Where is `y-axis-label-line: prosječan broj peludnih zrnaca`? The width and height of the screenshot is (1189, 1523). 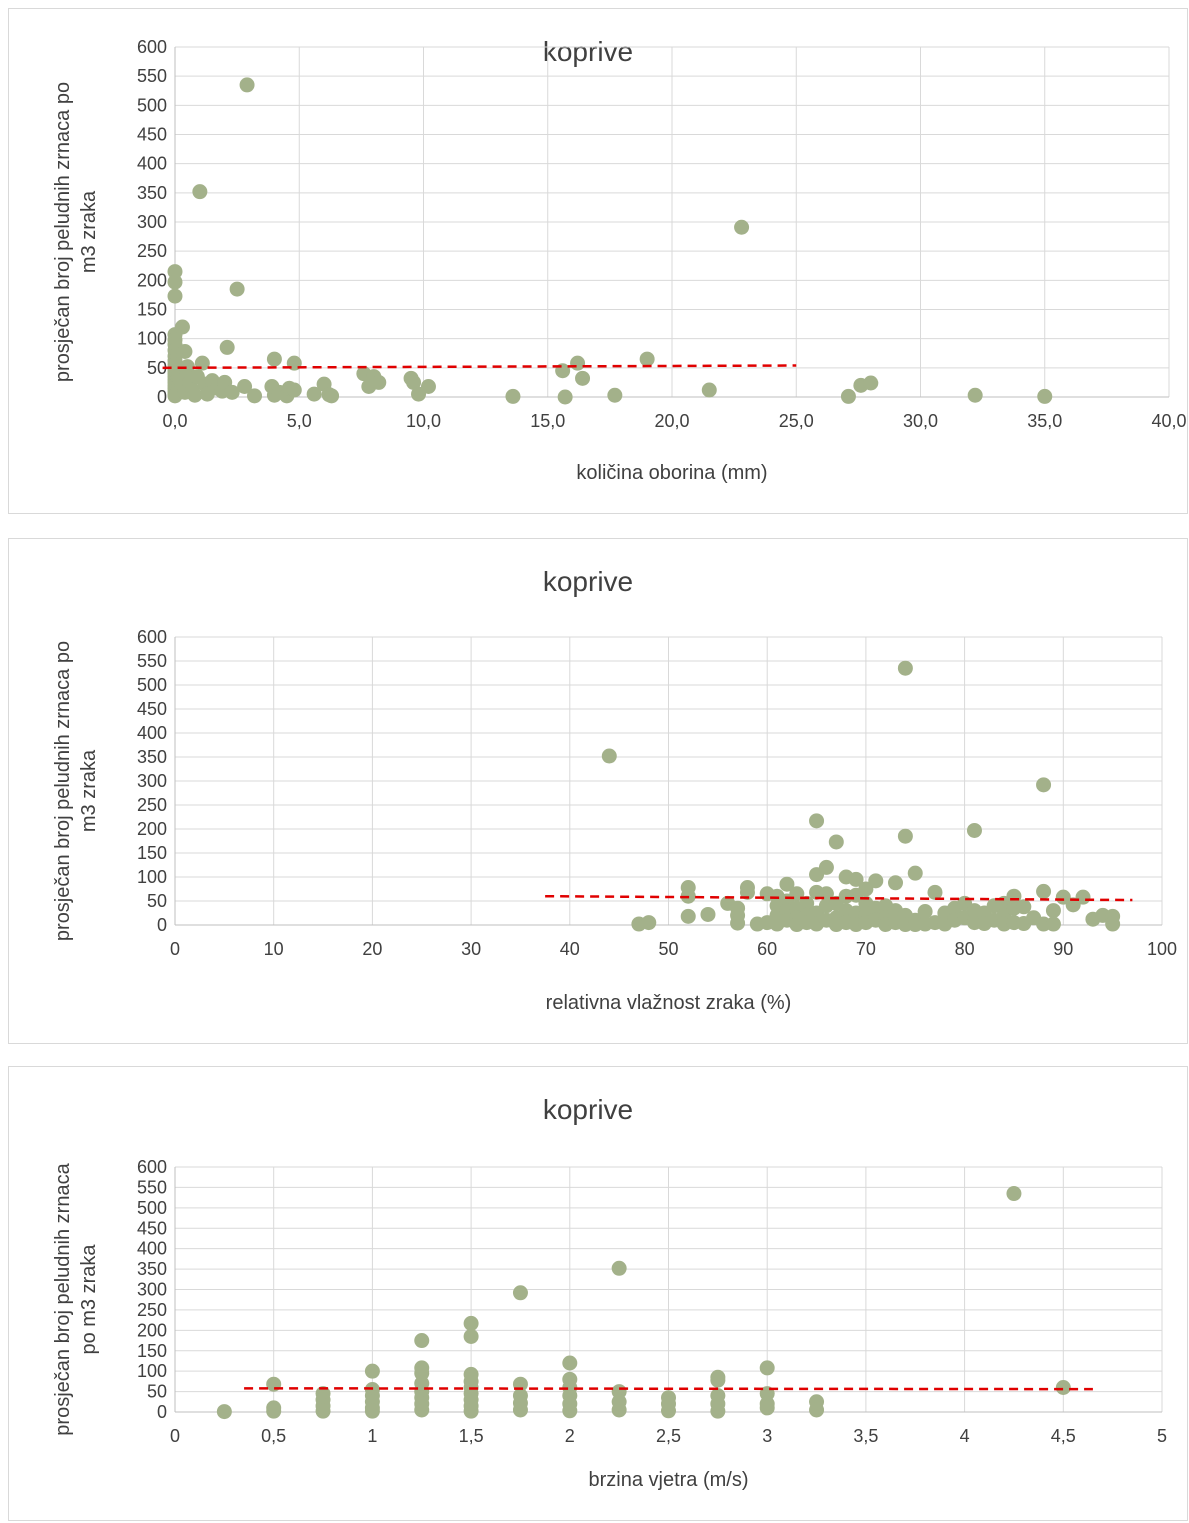
y-axis-label-line: prosječan broj peludnih zrnaca is located at coordinates (63, 1298).